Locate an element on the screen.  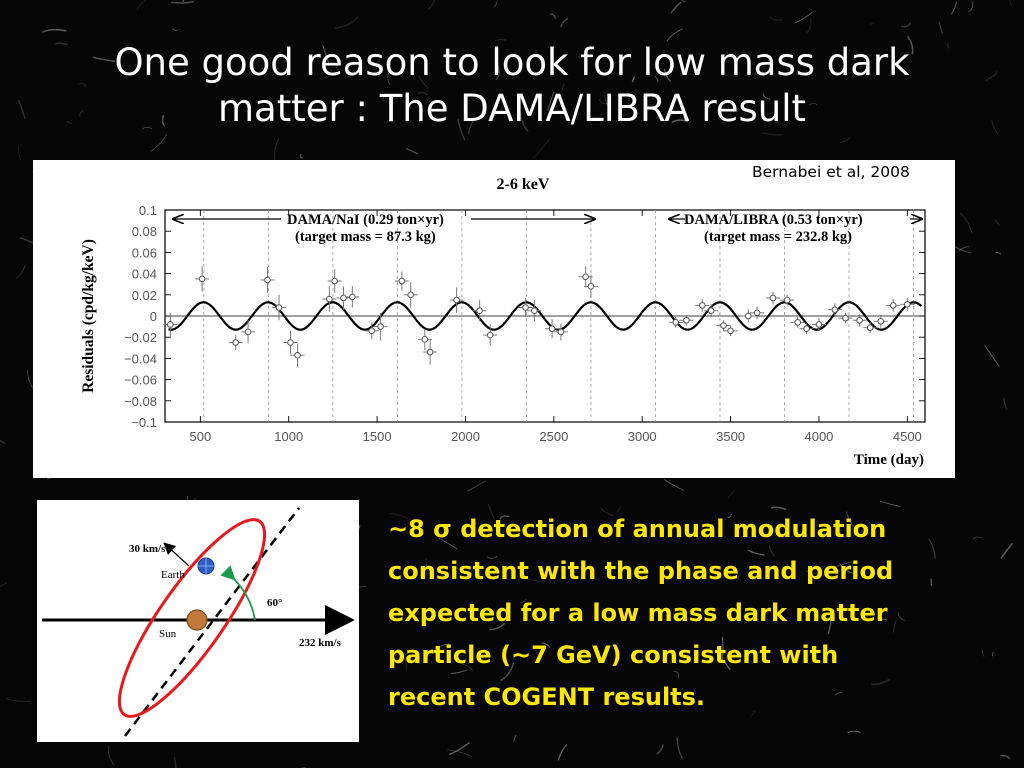
y-tick-label: −0.08 is located at coordinates (140, 401).